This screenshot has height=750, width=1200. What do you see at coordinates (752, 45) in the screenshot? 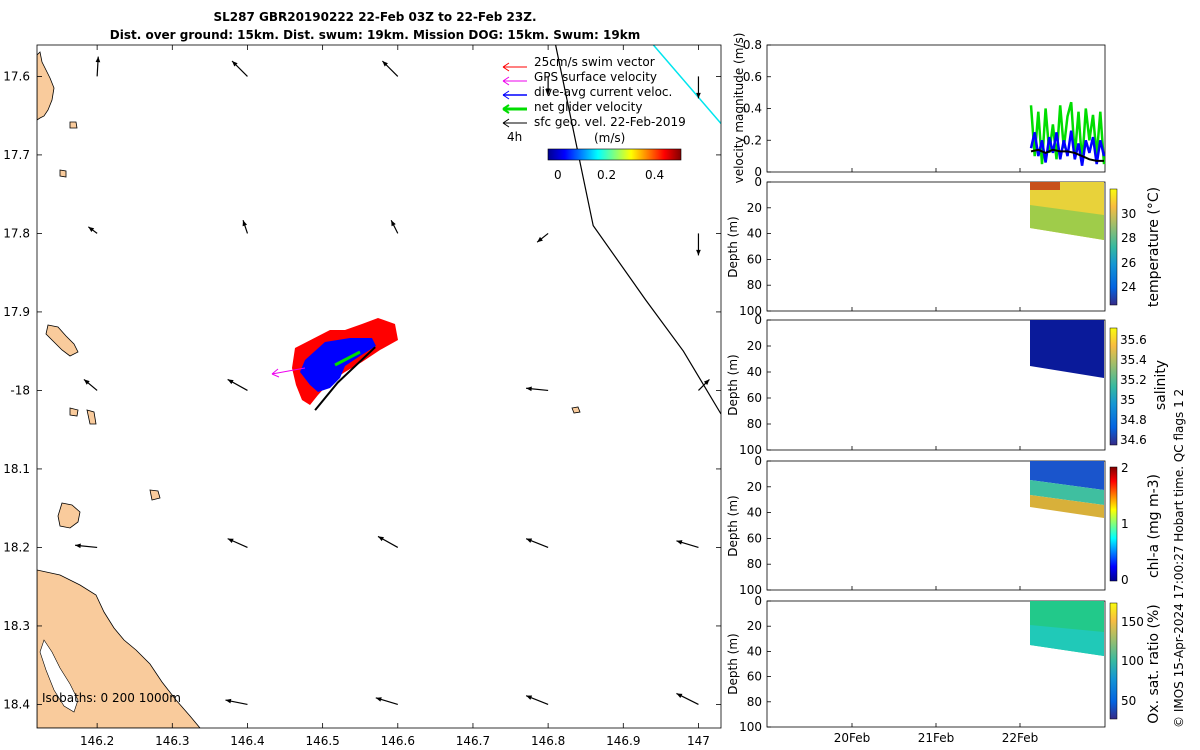
I see `velocity-y-tick-label: 0.8` at bounding box center [752, 45].